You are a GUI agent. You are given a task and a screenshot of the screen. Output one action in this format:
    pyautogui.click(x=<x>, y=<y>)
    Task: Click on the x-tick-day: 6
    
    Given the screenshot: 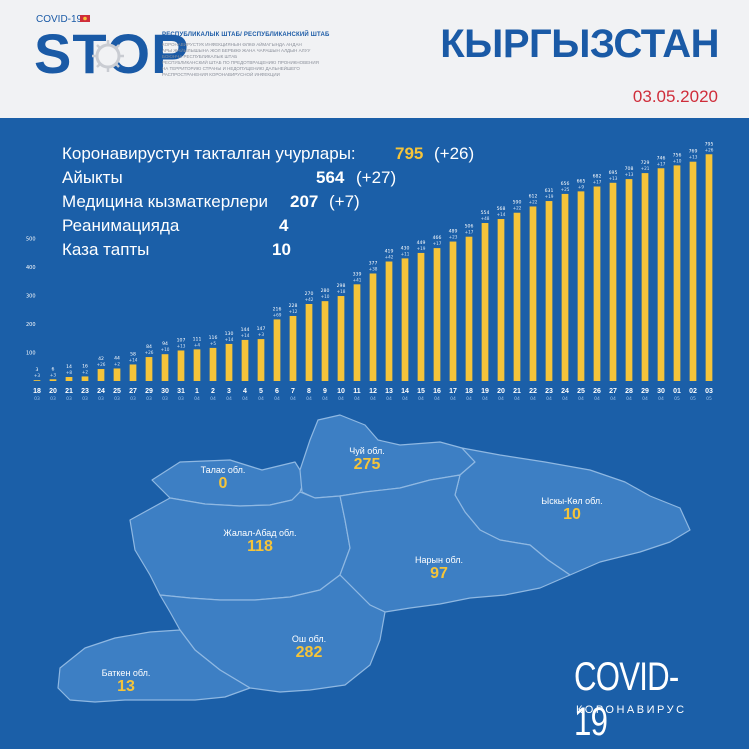 What is the action you would take?
    pyautogui.click(x=277, y=391)
    